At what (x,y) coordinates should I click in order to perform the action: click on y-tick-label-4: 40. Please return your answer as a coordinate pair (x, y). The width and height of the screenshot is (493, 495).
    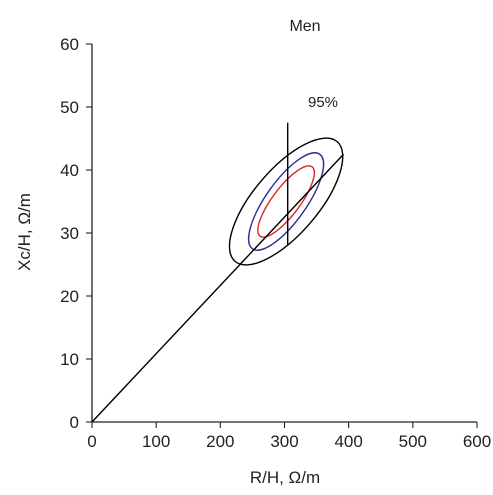
    Looking at the image, I should click on (69, 170).